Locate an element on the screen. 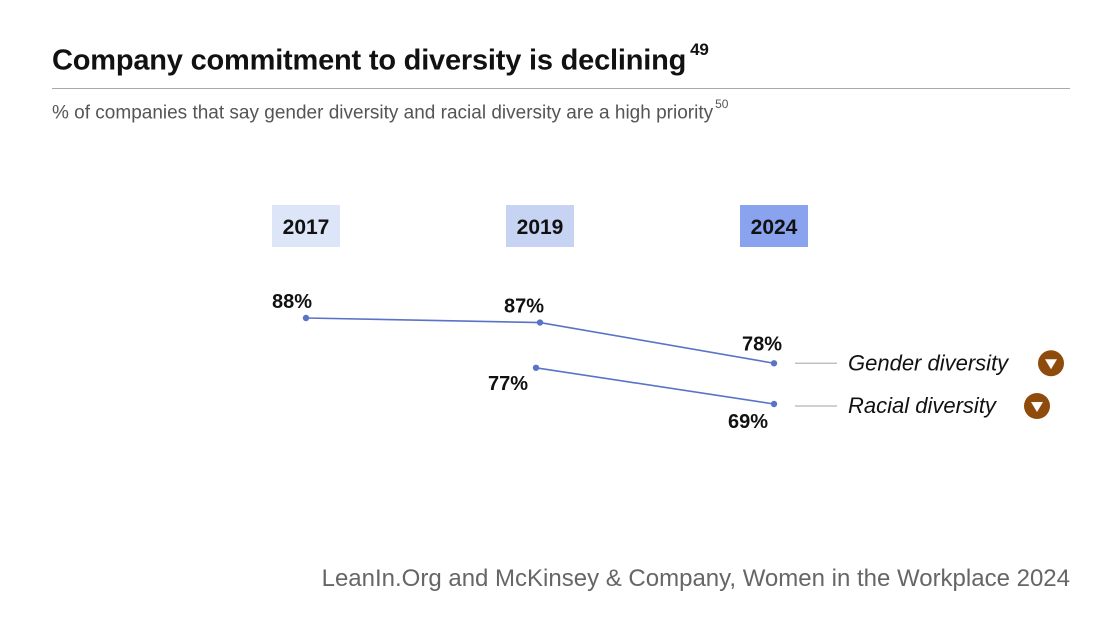 The image size is (1120, 626). gender-diversity-decline-arrow is located at coordinates (1051, 364).